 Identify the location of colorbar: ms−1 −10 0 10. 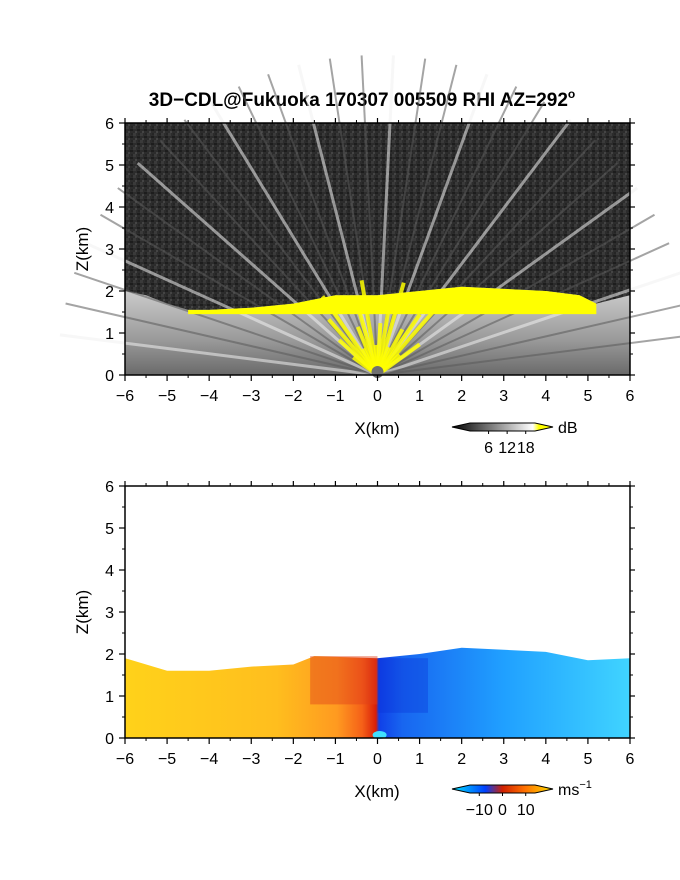
(521, 799).